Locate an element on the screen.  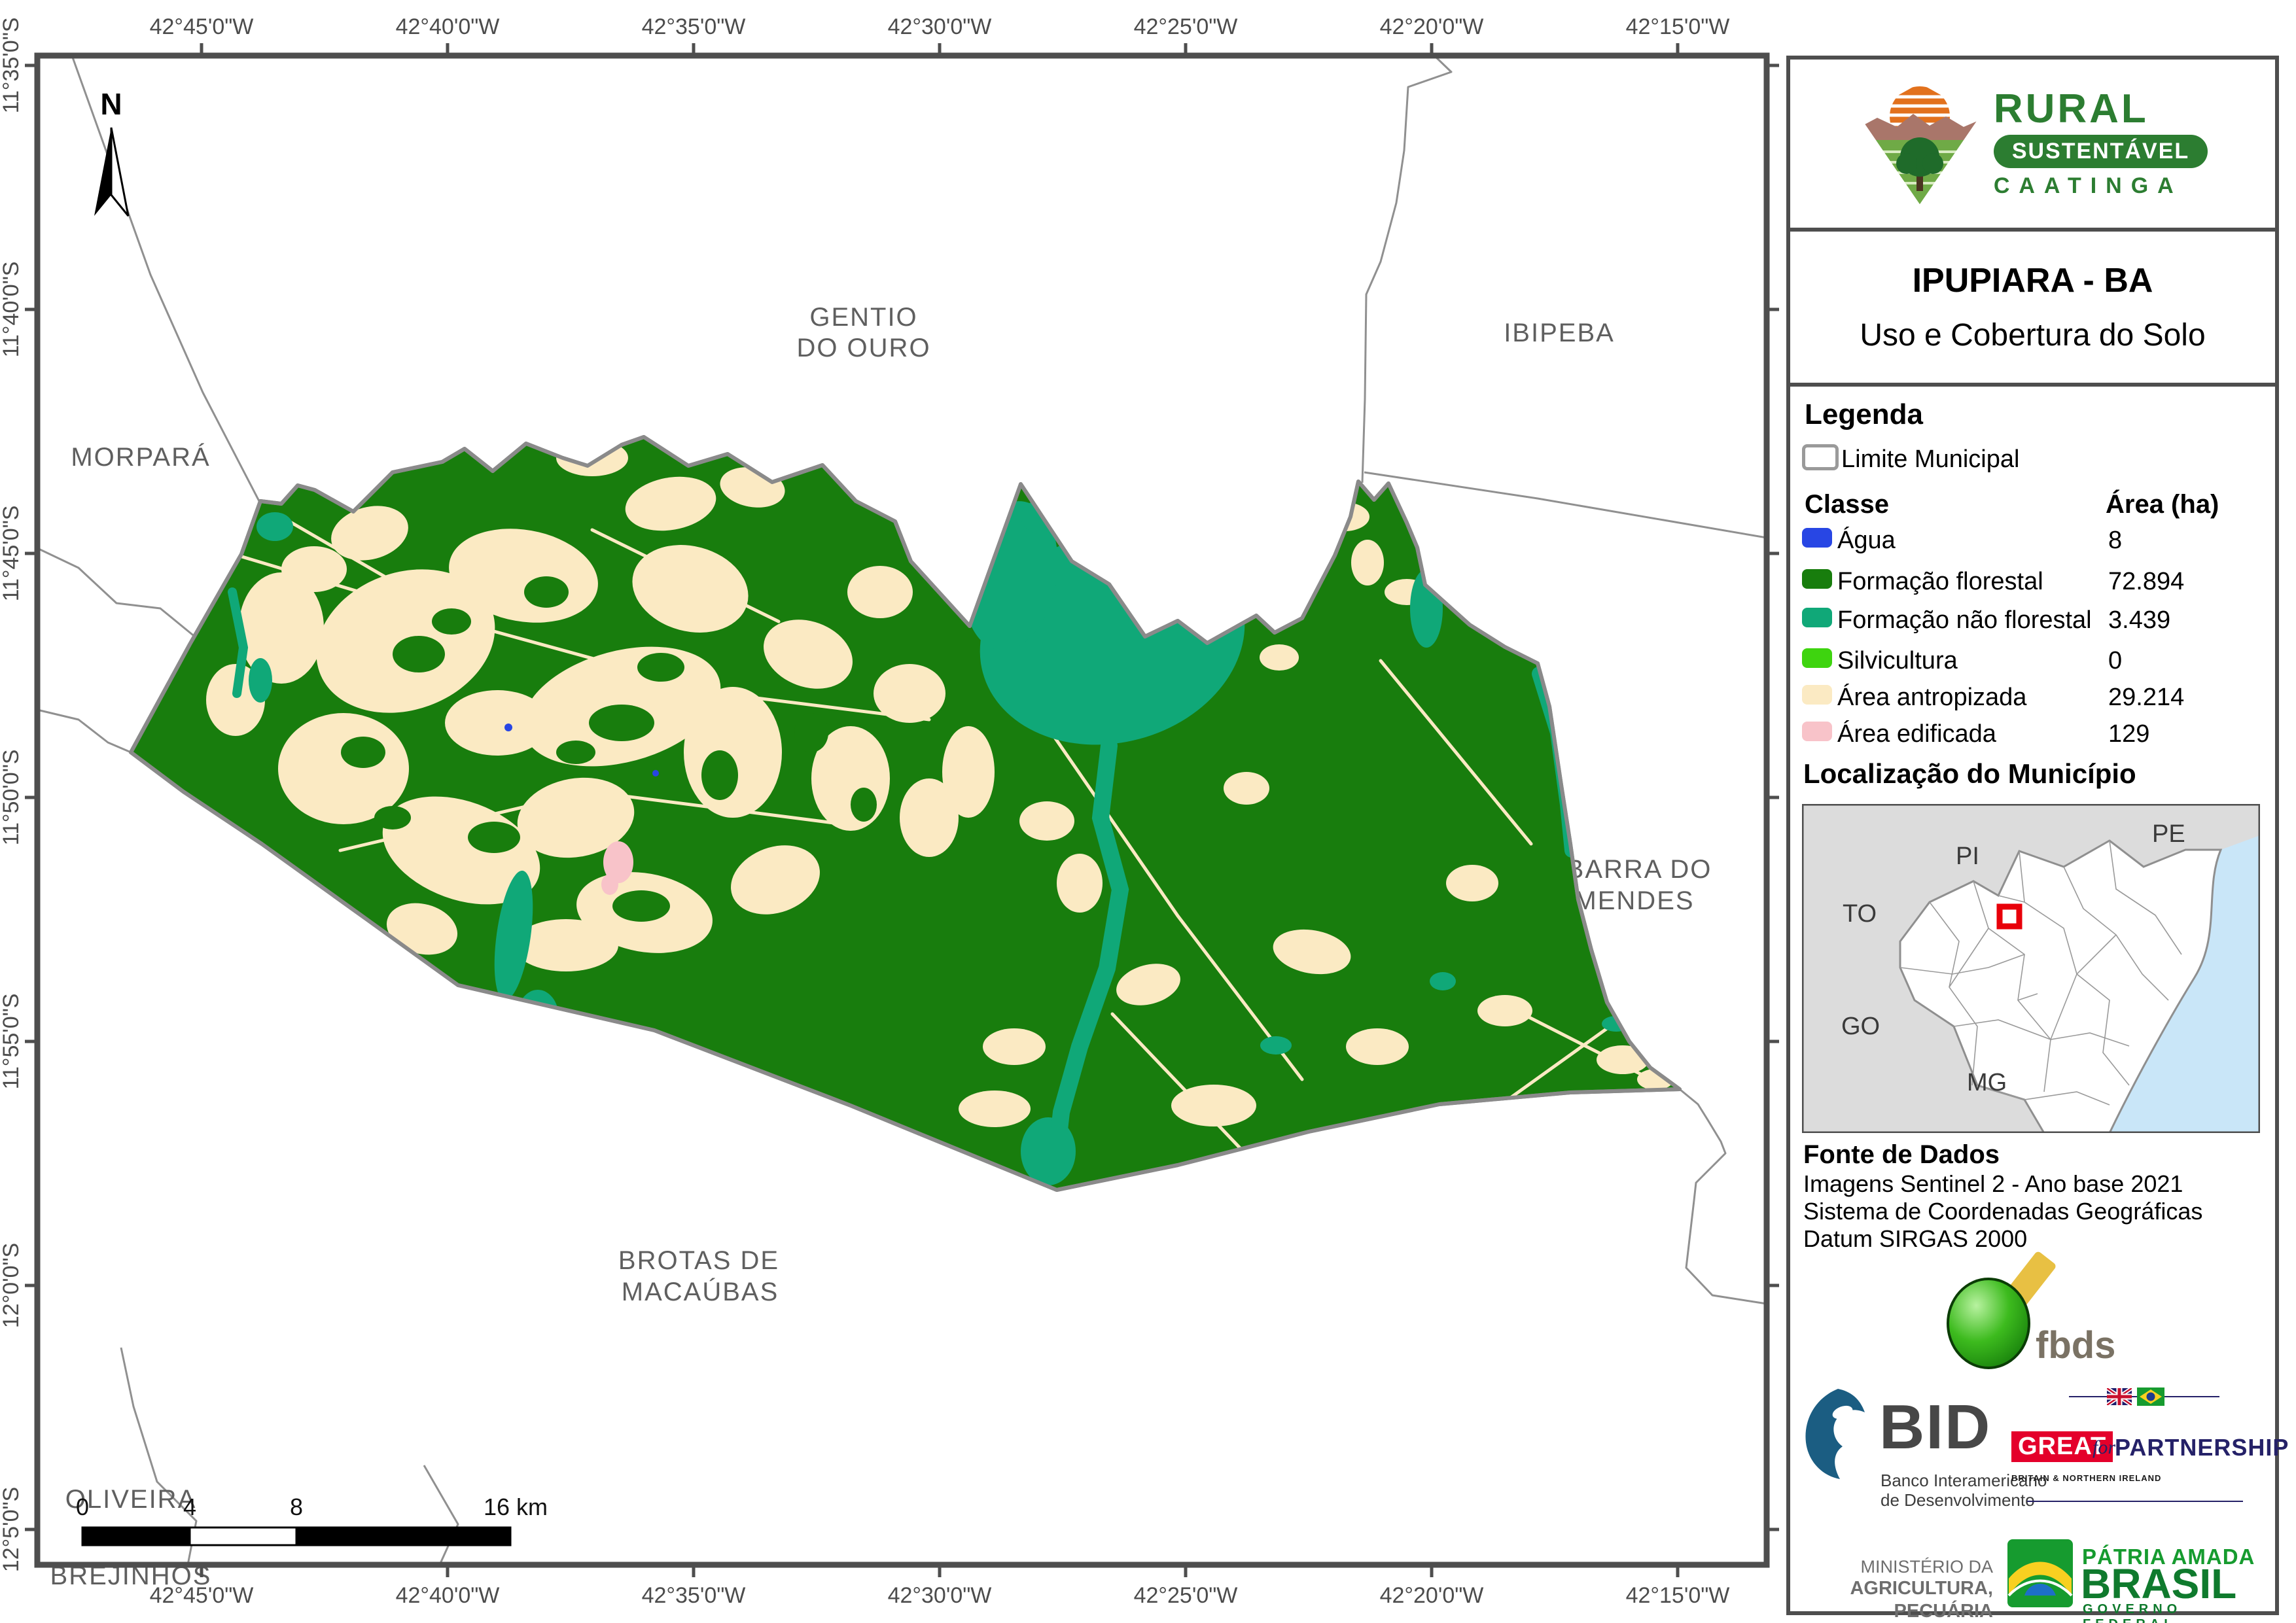
lon-label: 42°35'0"W is located at coordinates (694, 27).